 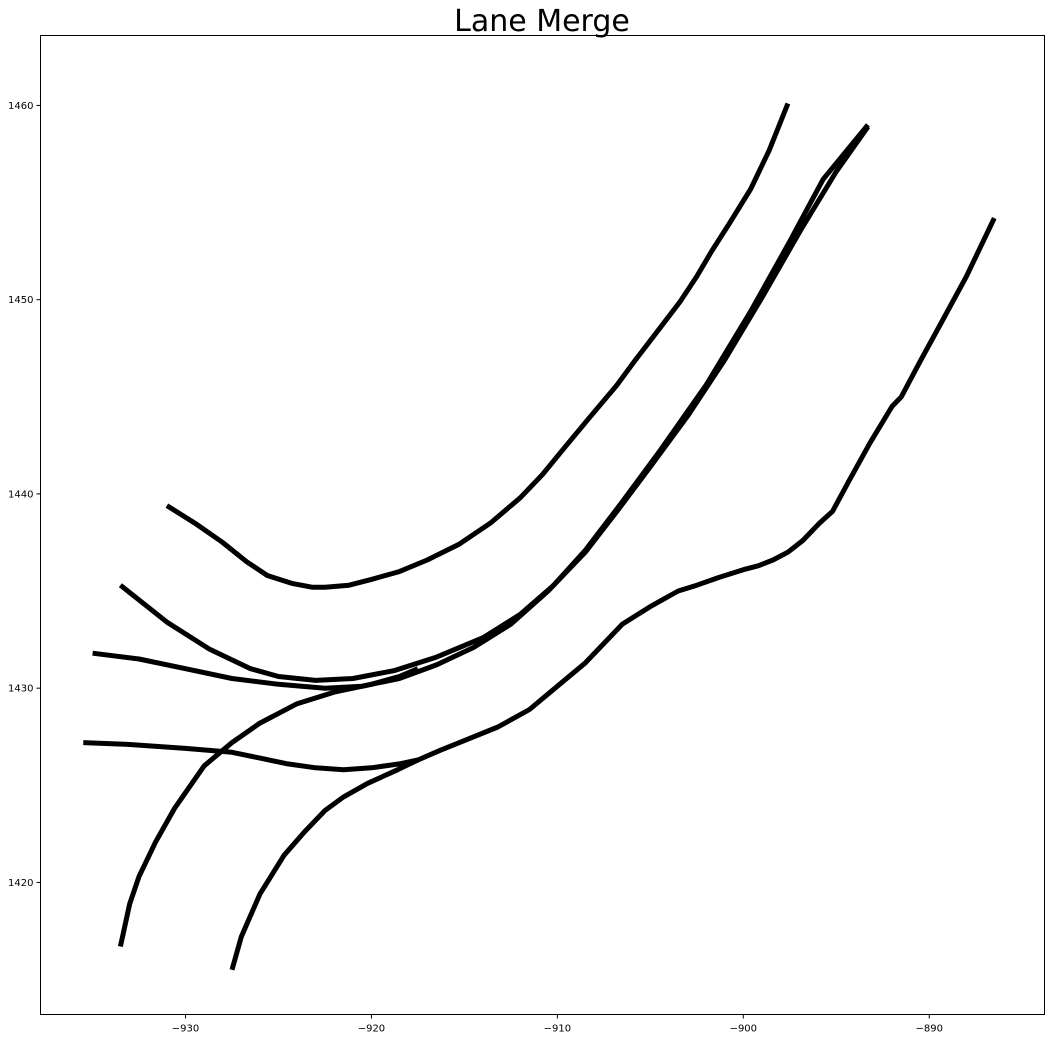 What do you see at coordinates (743, 1029) in the screenshot?
I see `x-tick-label: −900` at bounding box center [743, 1029].